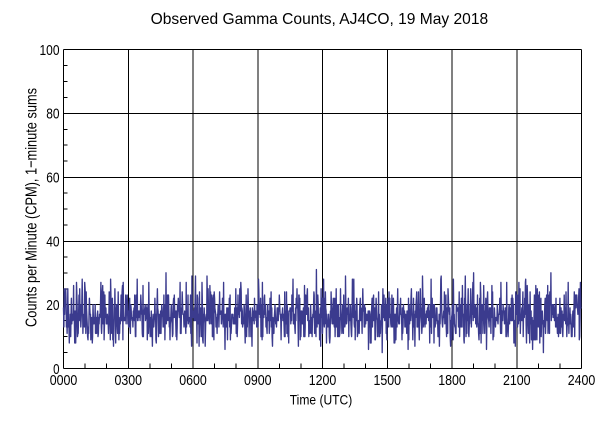 This screenshot has height=428, width=600. What do you see at coordinates (128, 380) in the screenshot?
I see `svg-text: 0300` at bounding box center [128, 380].